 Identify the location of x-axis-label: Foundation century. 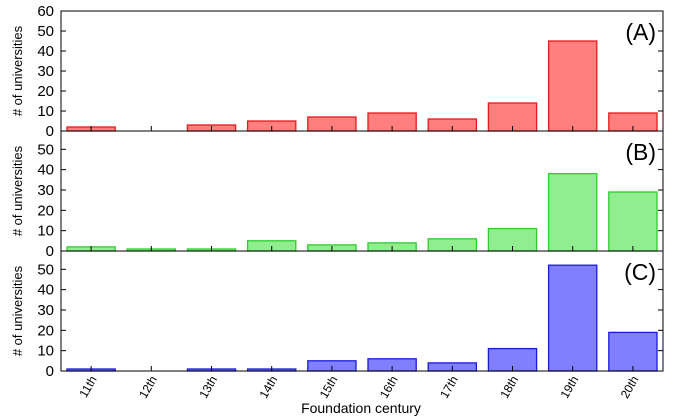
(361, 408).